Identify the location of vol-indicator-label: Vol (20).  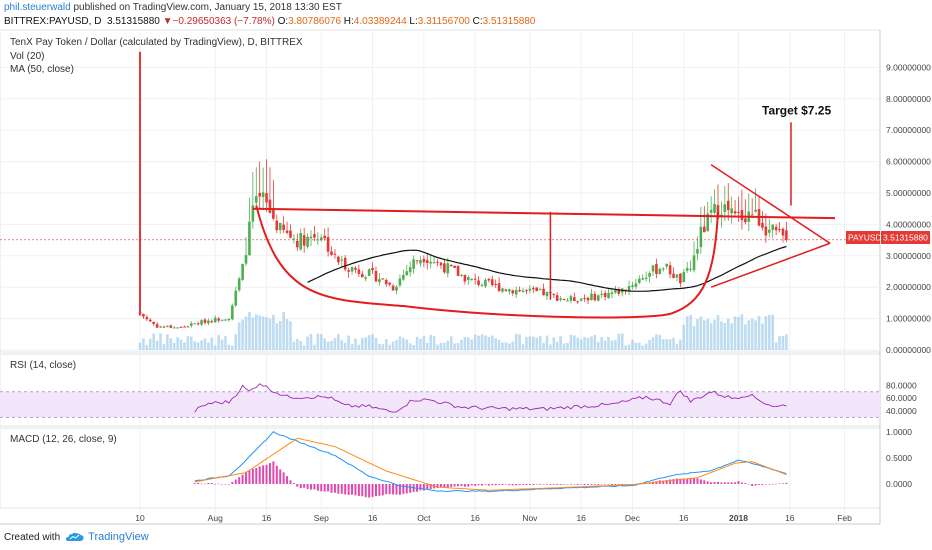
(27, 56).